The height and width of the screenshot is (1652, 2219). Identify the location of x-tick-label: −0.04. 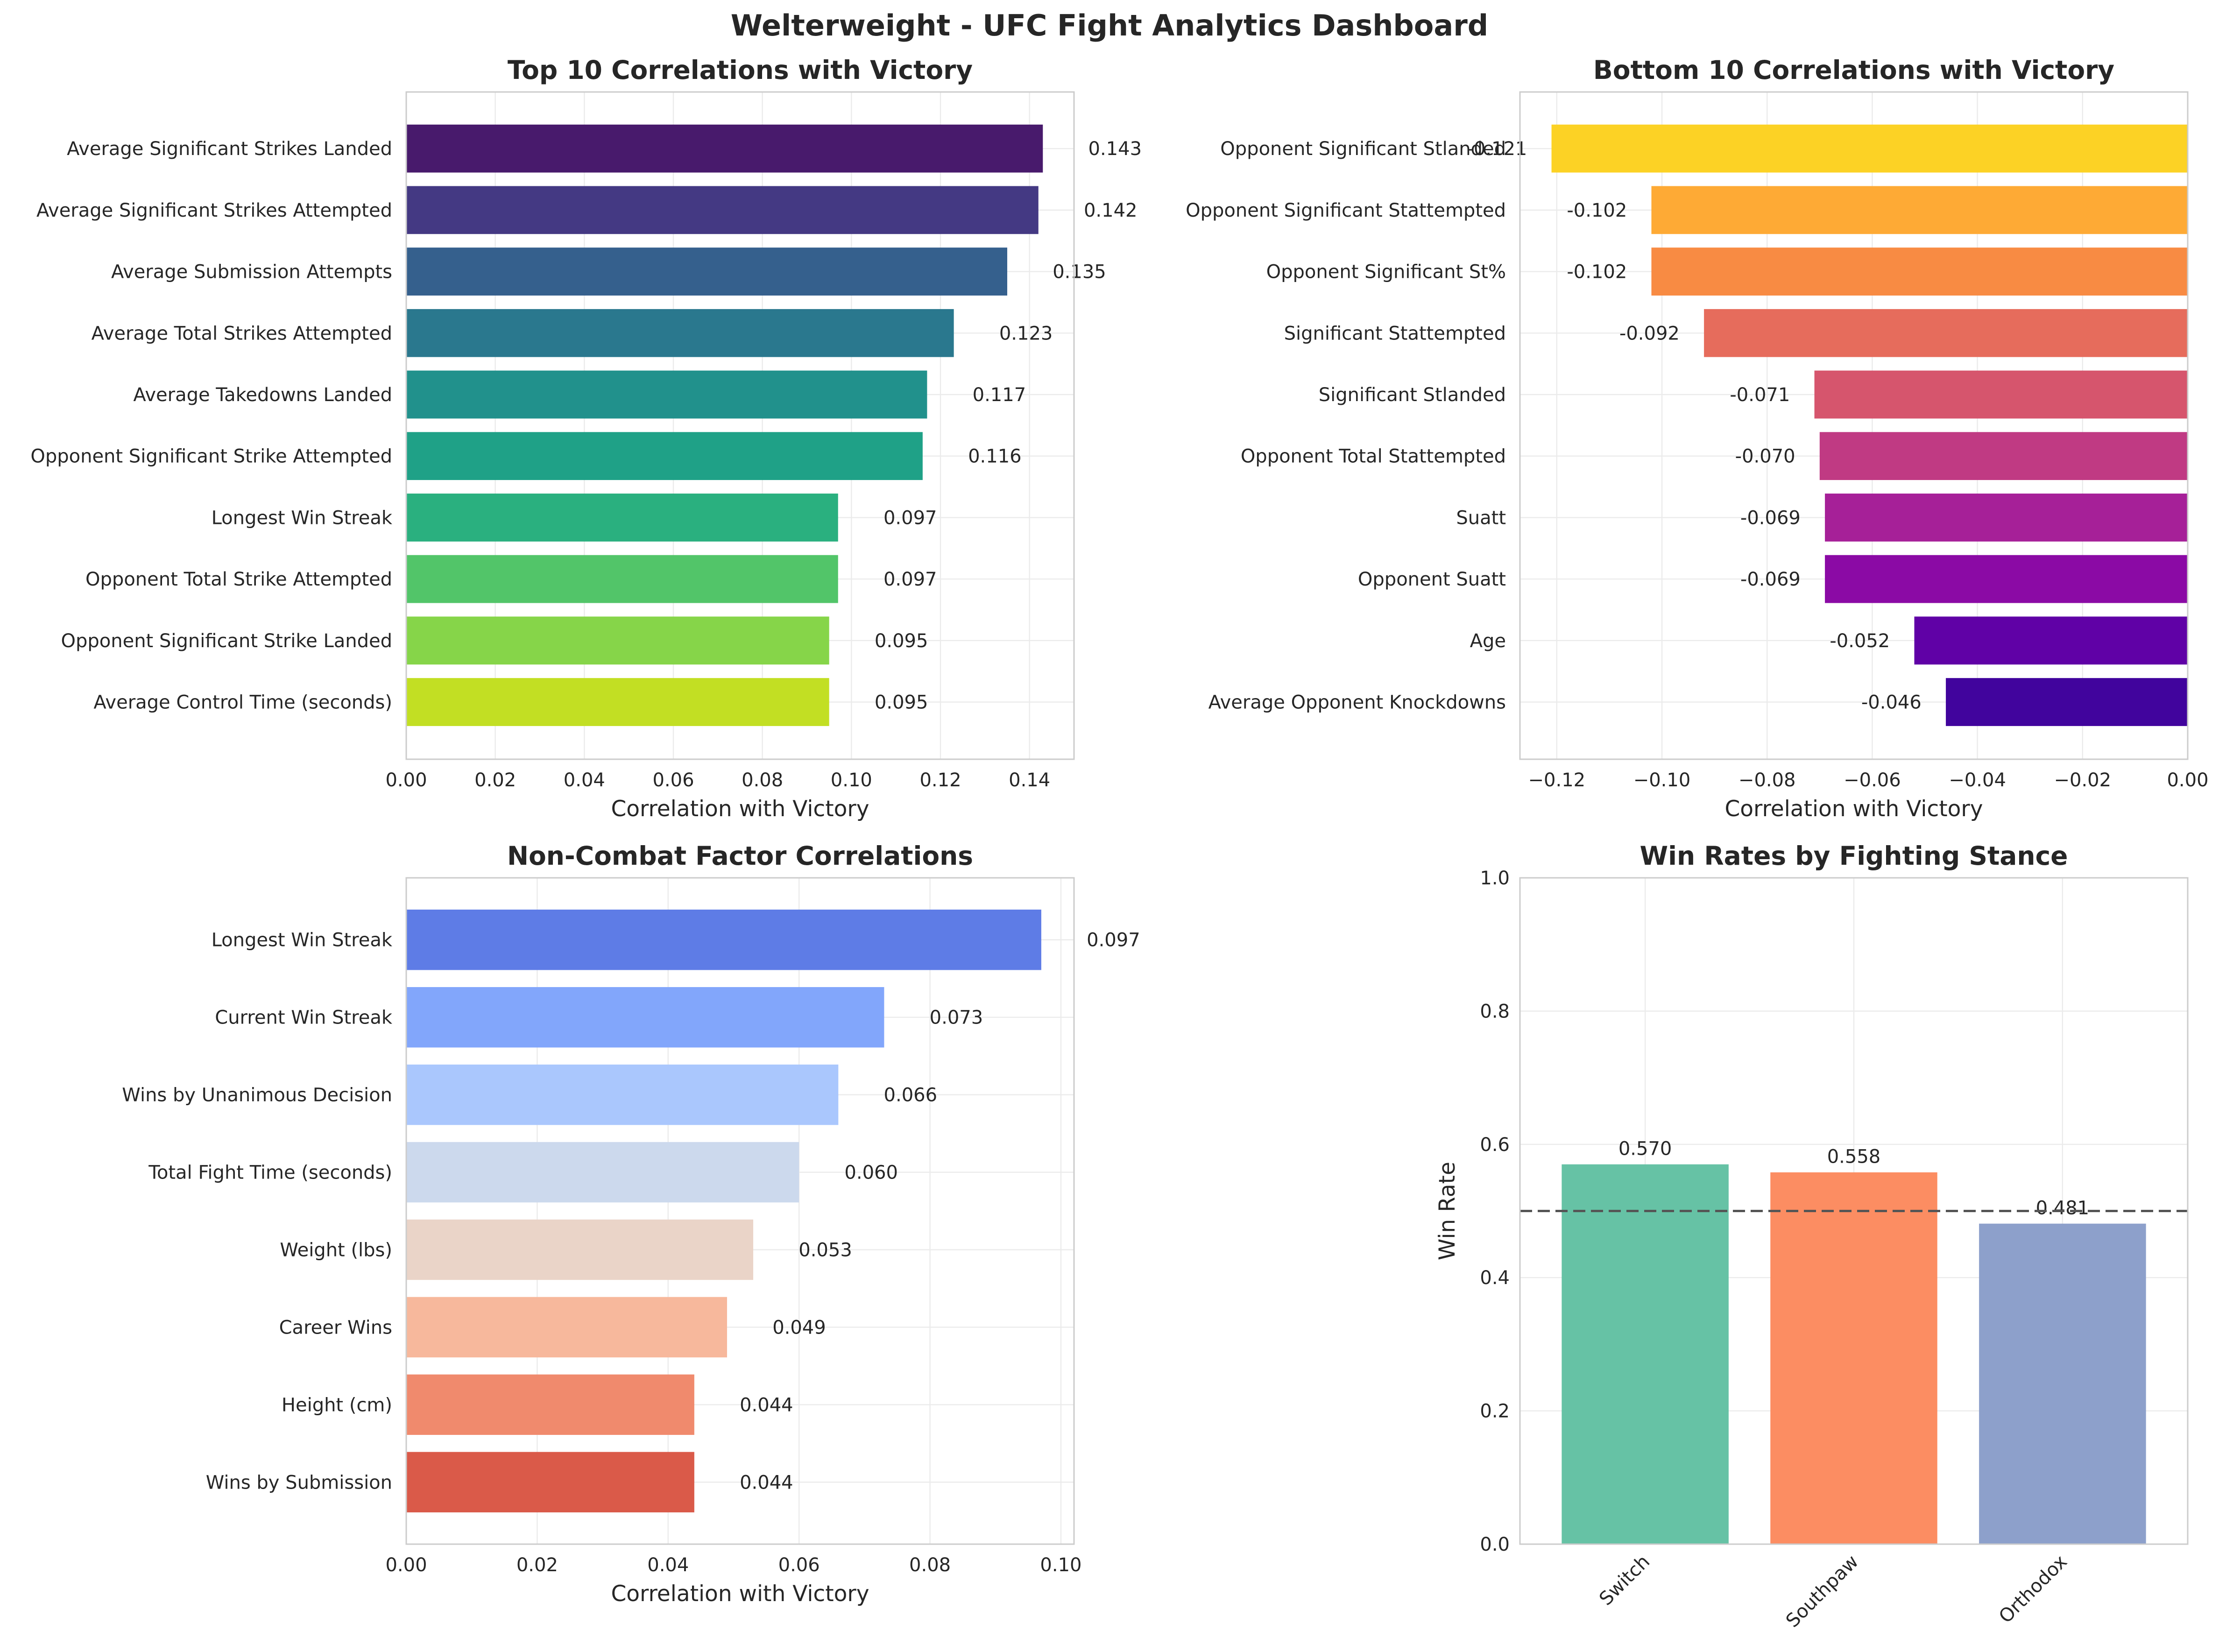
(1977, 780).